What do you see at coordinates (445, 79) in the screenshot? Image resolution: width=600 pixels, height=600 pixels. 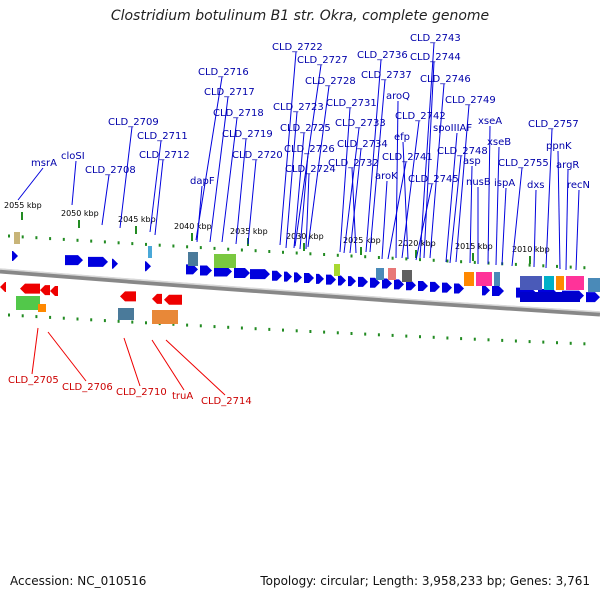 I see `plus-strand-gene-label: CLD_2746` at bounding box center [445, 79].